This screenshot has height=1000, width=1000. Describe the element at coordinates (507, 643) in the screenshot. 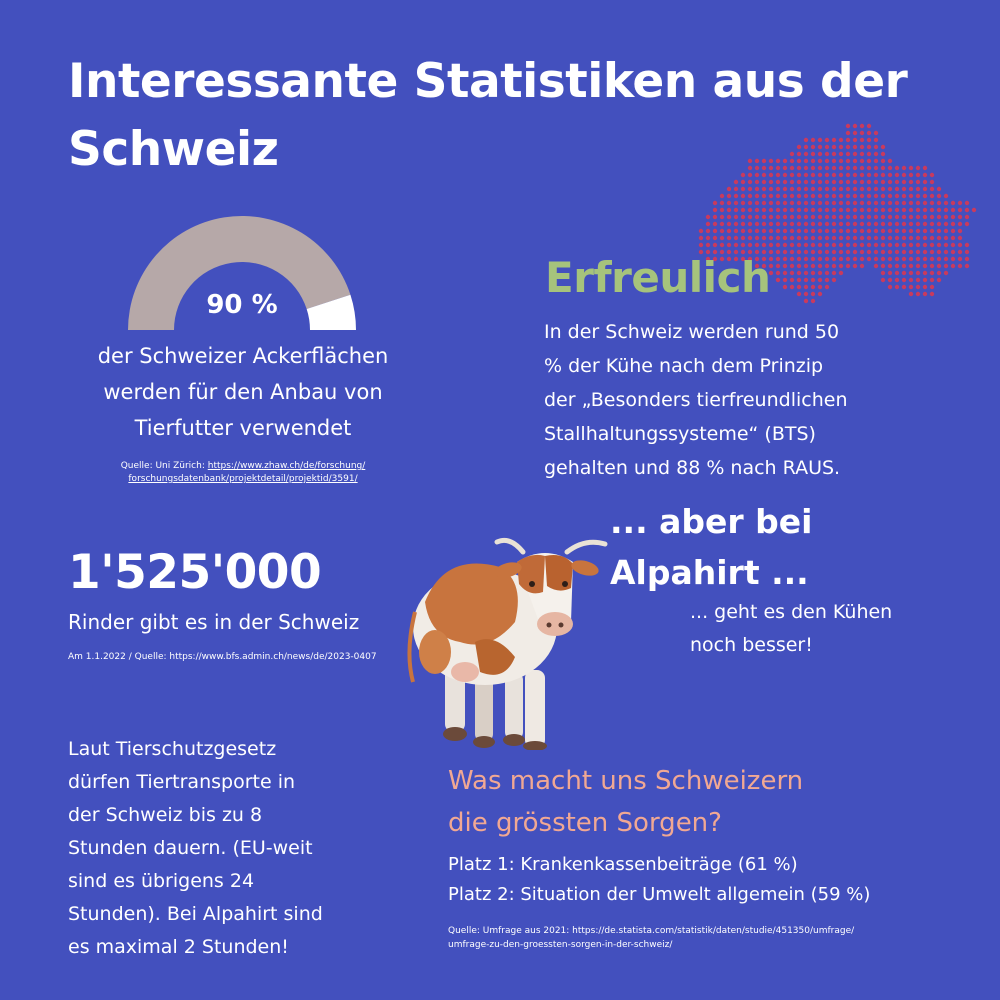

I see `cow-illustration` at that location.